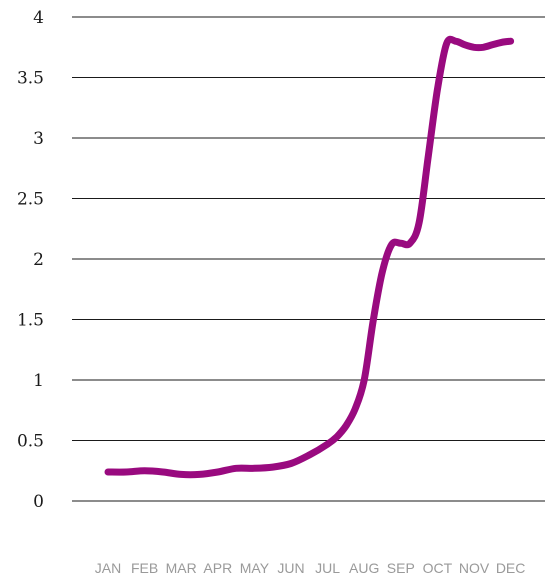  Describe the element at coordinates (38, 18) in the screenshot. I see `y-tick-label: 4` at that location.